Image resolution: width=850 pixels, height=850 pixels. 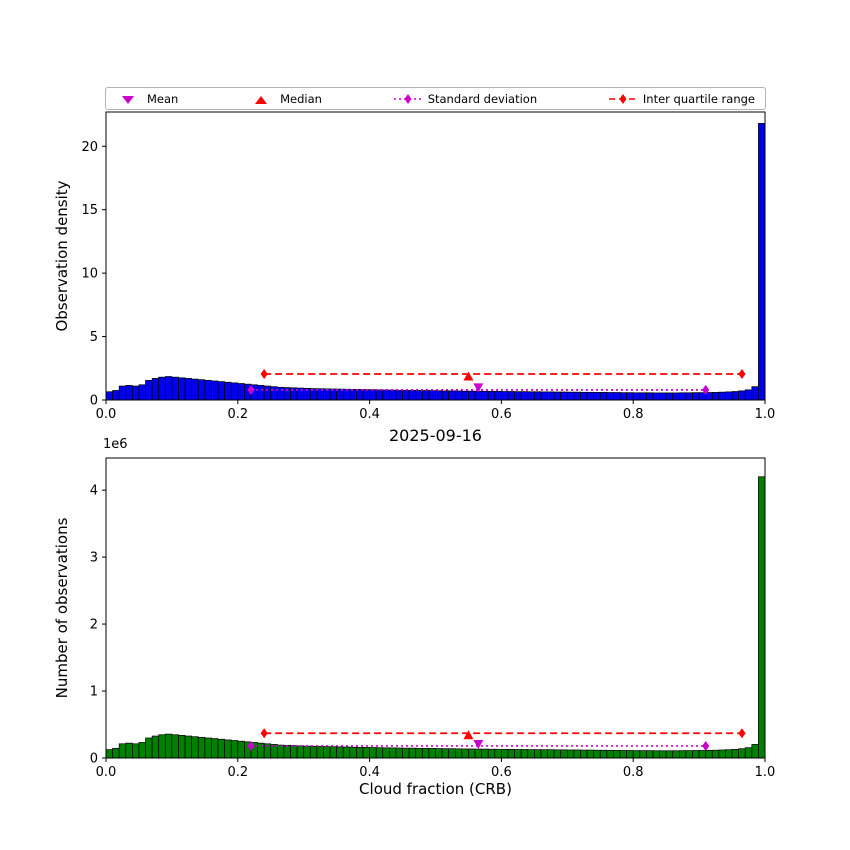 I want to click on iqr-high-marker, so click(x=742, y=733).